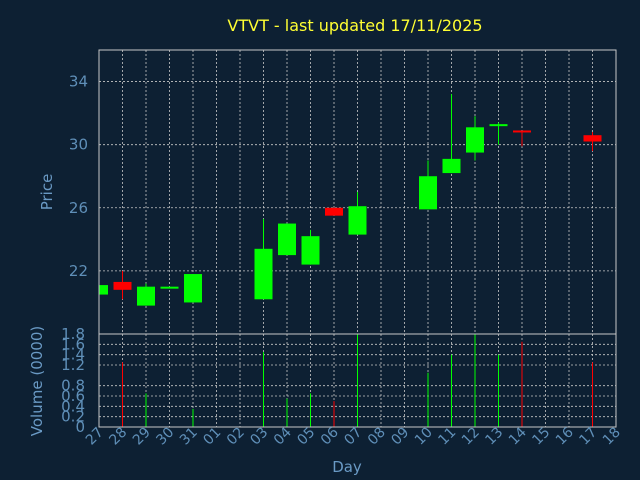 This screenshot has height=480, width=640. I want to click on volume-tick-label: 1.8, so click(73, 334).